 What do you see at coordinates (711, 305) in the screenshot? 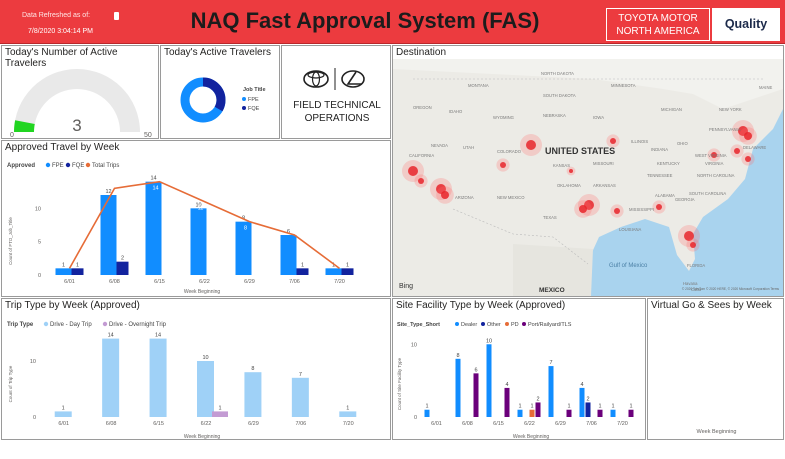
I see `virtual-title: Virtual Go & Sees by Week` at bounding box center [711, 305].